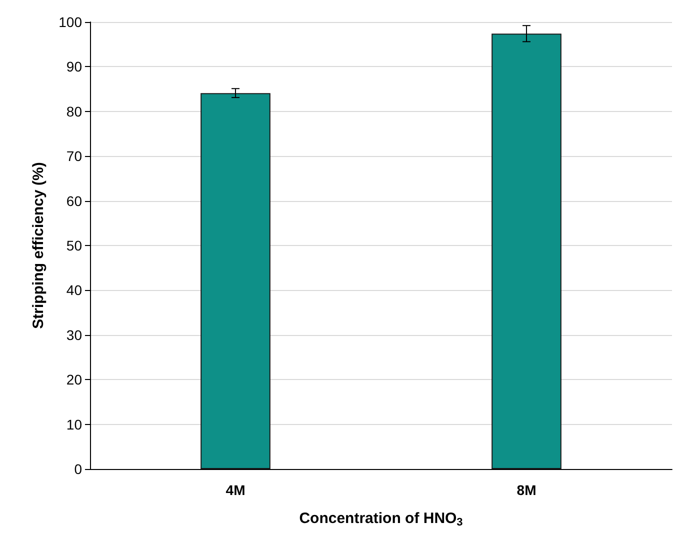 The width and height of the screenshot is (674, 536). I want to click on y-tick-label: 70, so click(74, 156).